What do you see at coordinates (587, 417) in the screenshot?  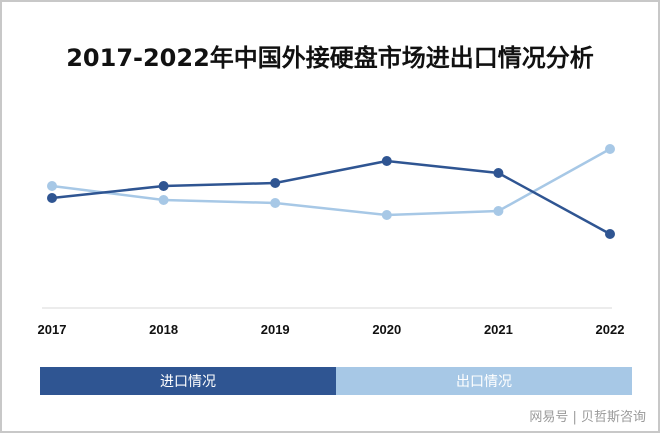 I see `watermark: 网易号 | 贝哲斯咨询` at bounding box center [587, 417].